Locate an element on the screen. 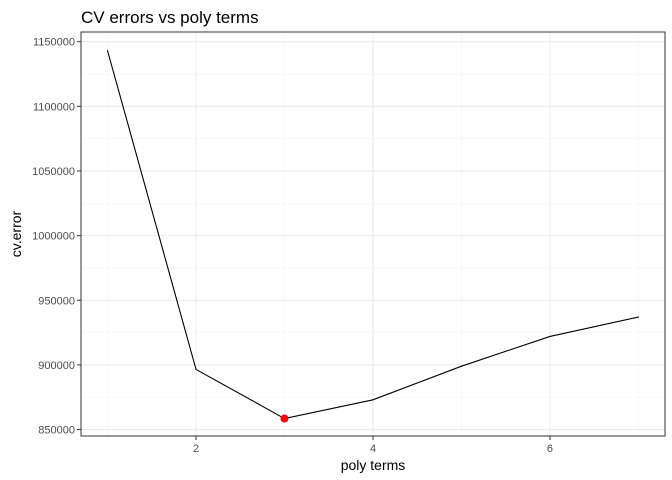  minimum-point-marker is located at coordinates (284, 418).